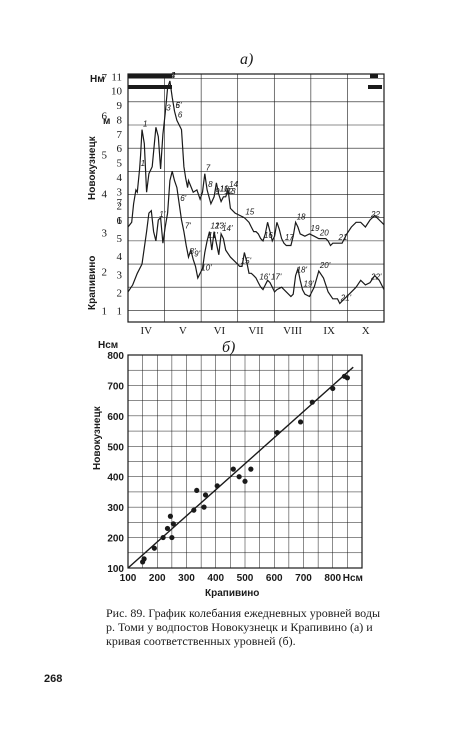 The height and width of the screenshot is (730, 474). I want to click on scale-top-label: 8, so click(120, 120).